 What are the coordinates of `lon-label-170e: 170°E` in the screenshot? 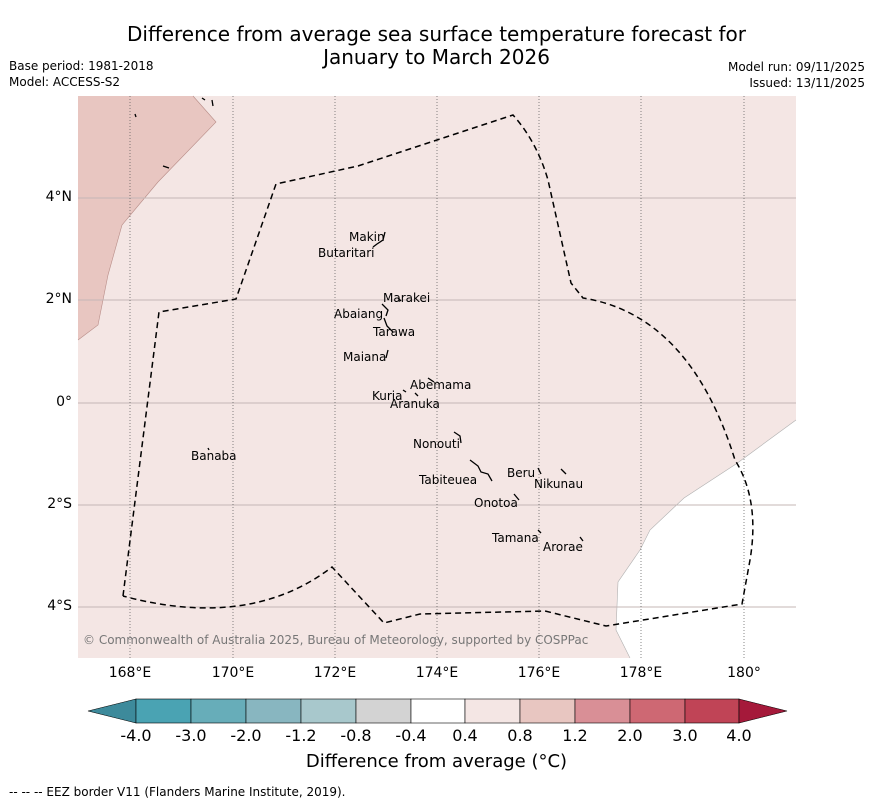 It's located at (233, 673).